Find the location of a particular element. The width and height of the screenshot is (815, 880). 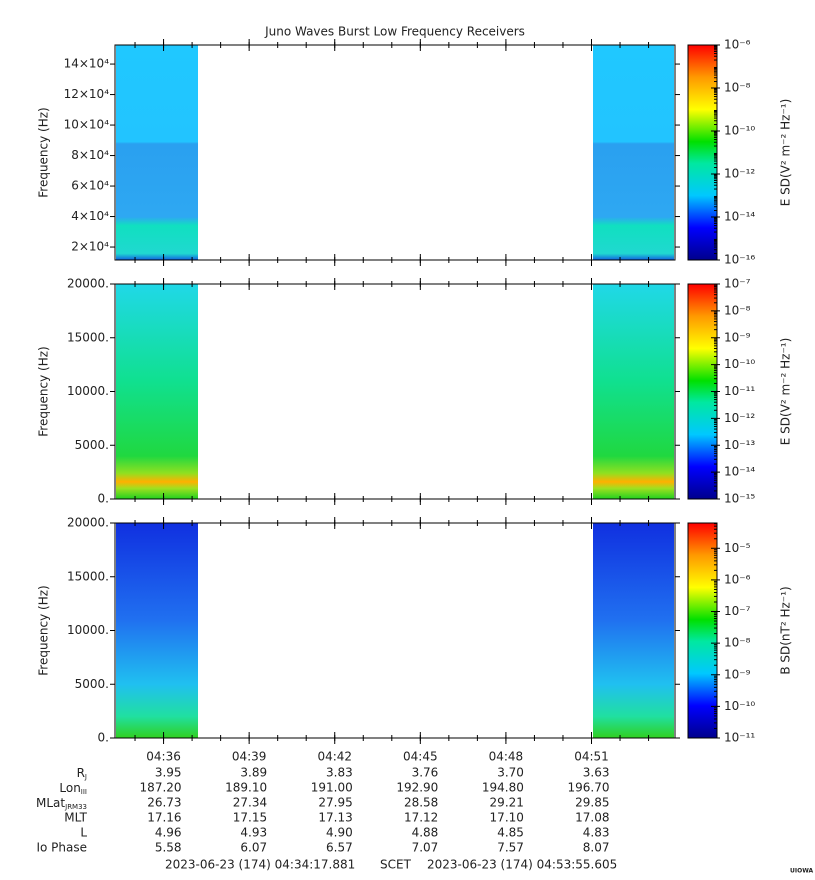

row-label-sub: JRM33 is located at coordinates (75, 807).